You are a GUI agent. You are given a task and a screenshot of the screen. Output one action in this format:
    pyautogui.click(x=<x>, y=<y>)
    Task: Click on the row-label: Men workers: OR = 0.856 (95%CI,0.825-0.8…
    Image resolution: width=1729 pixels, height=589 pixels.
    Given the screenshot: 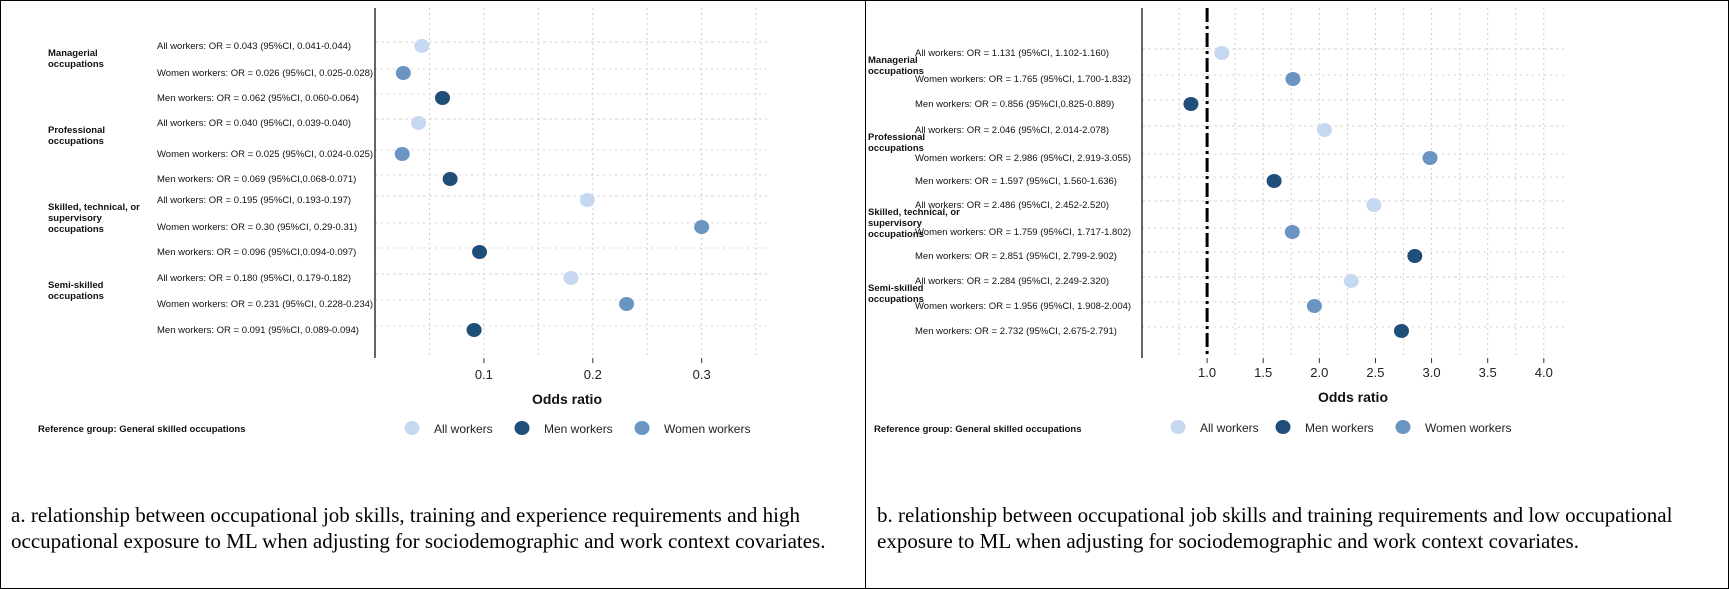 What is the action you would take?
    pyautogui.click(x=1014, y=104)
    